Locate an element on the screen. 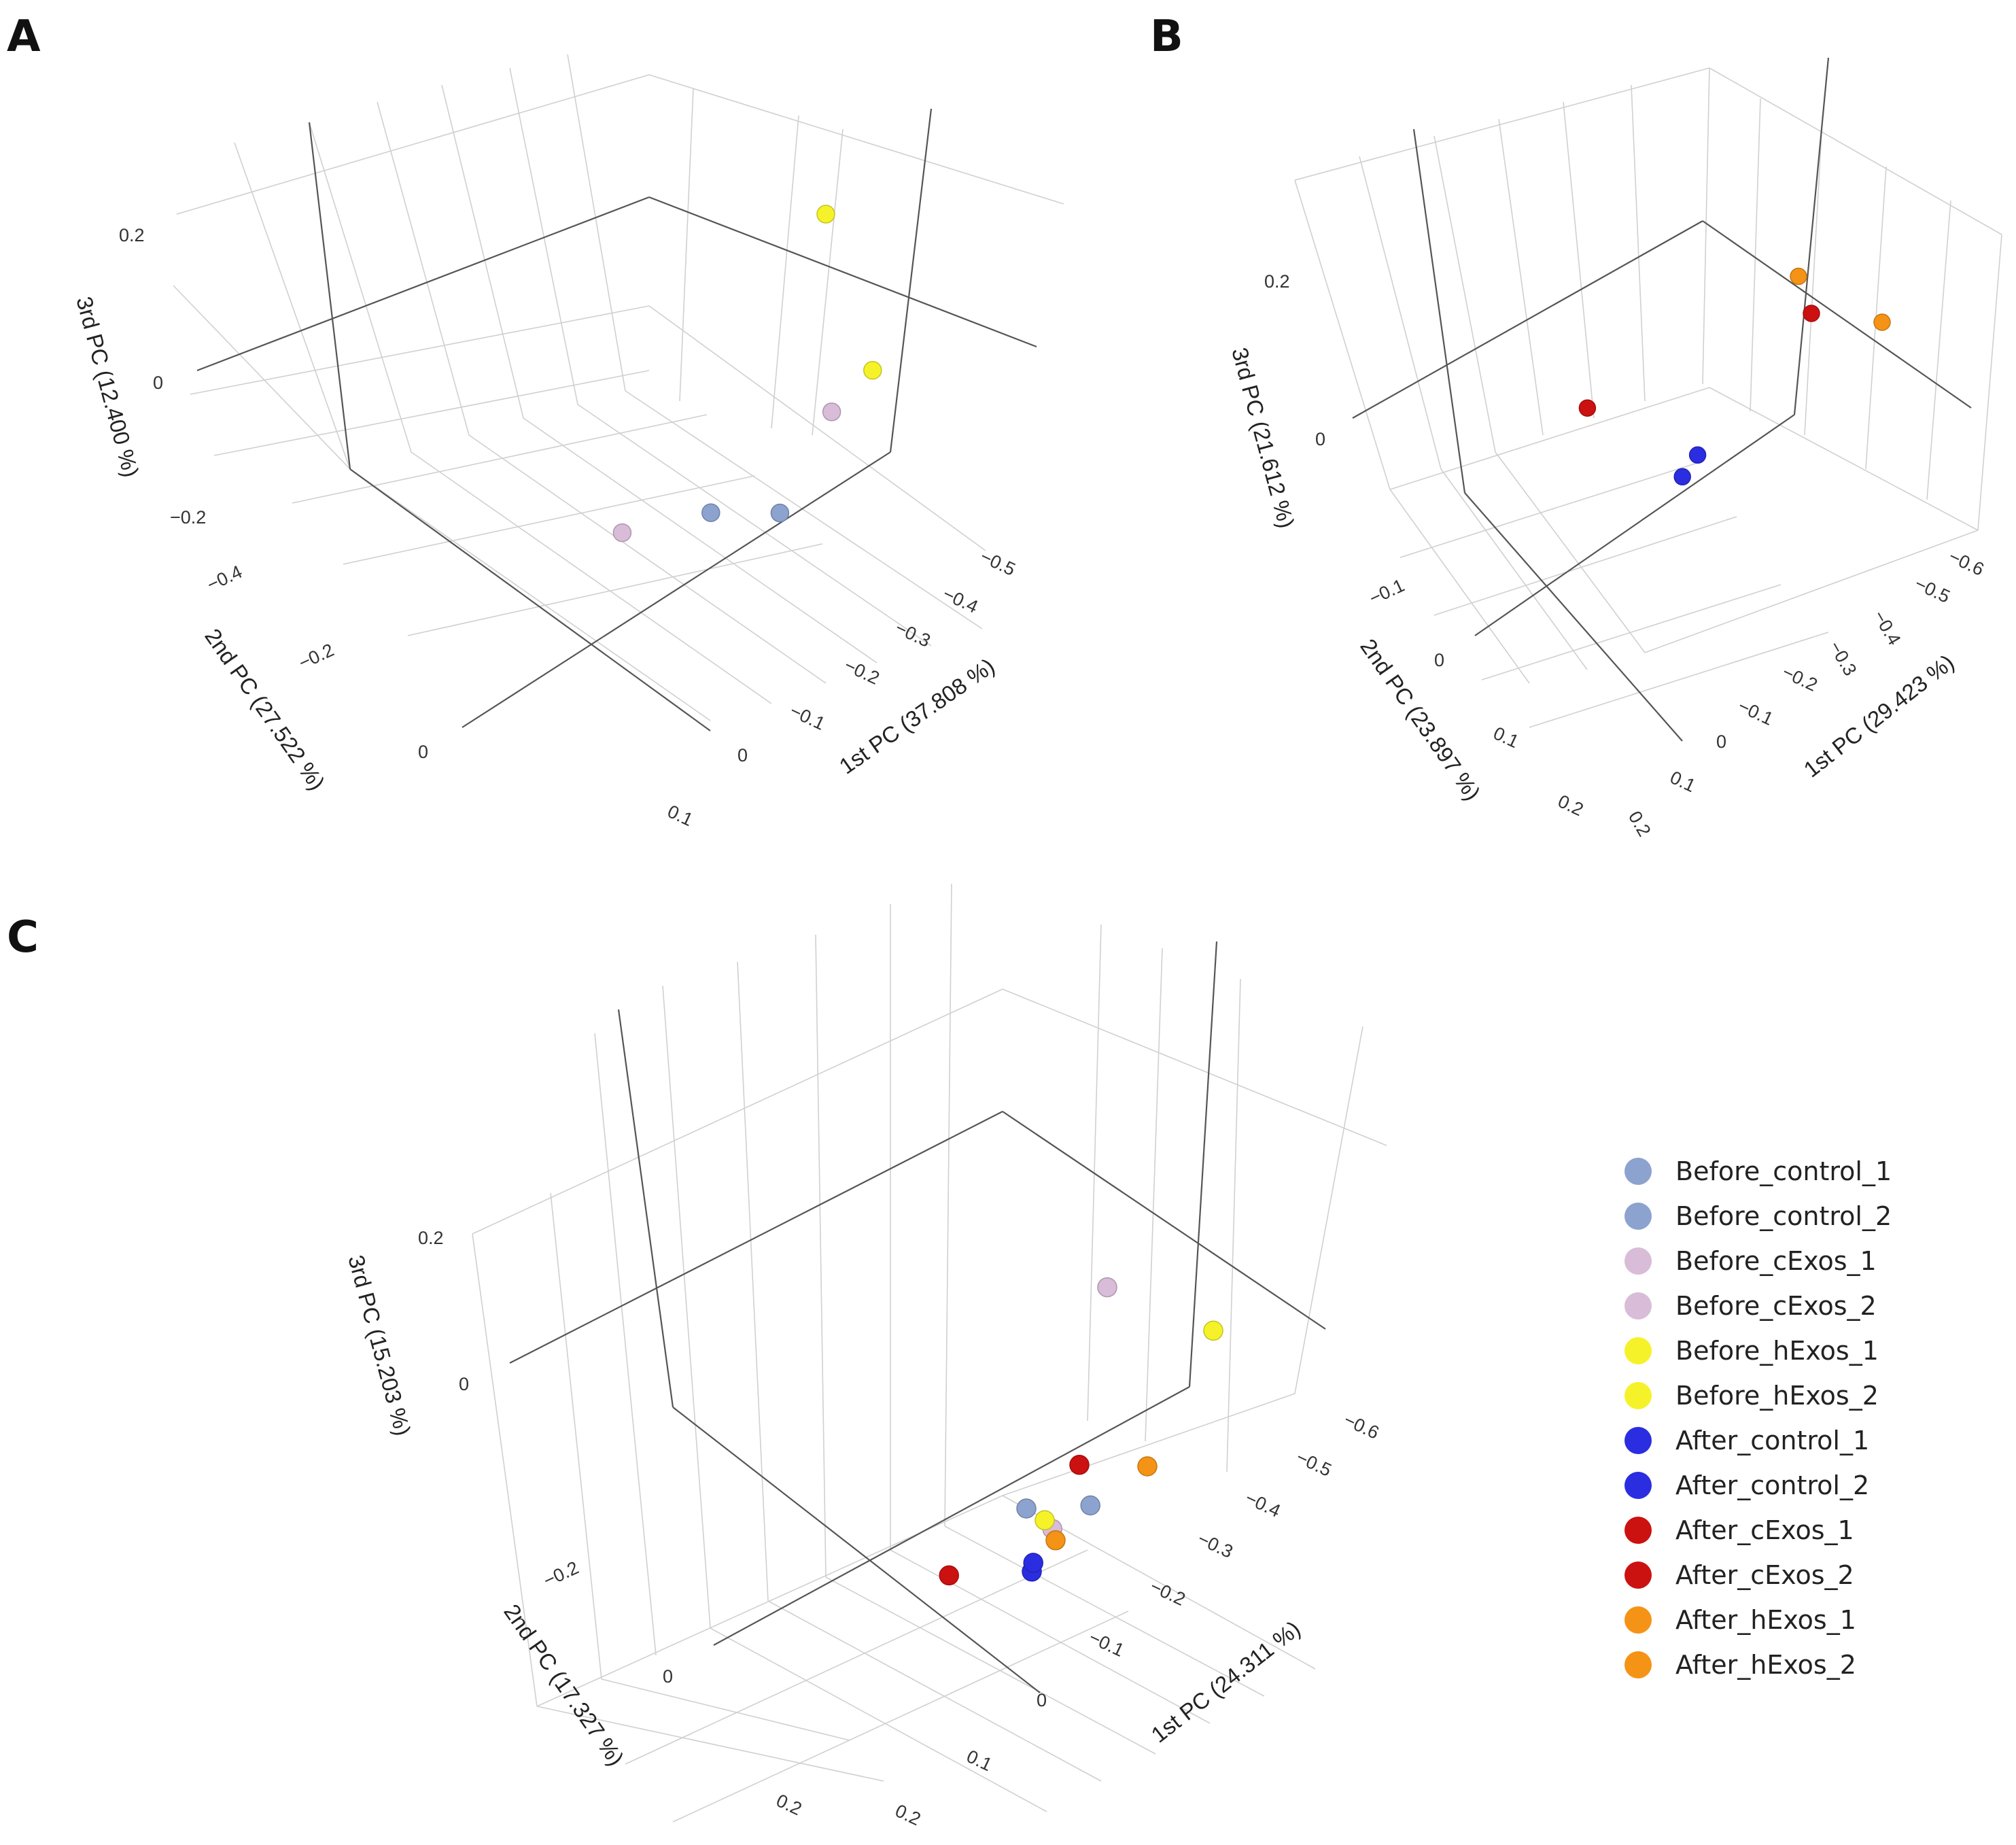 This screenshot has height=1845, width=2016. panel-a-x-tick: −0.1 is located at coordinates (807, 717).